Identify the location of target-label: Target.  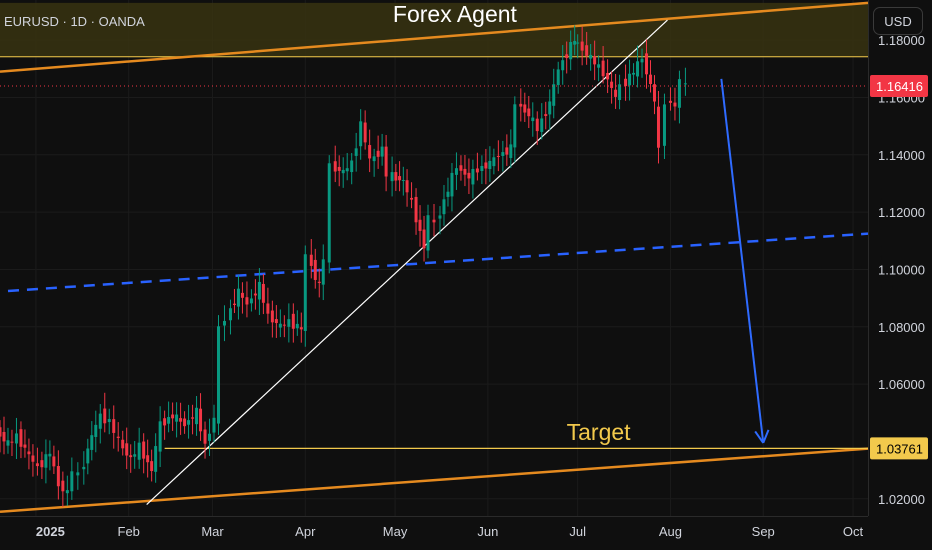
(599, 432).